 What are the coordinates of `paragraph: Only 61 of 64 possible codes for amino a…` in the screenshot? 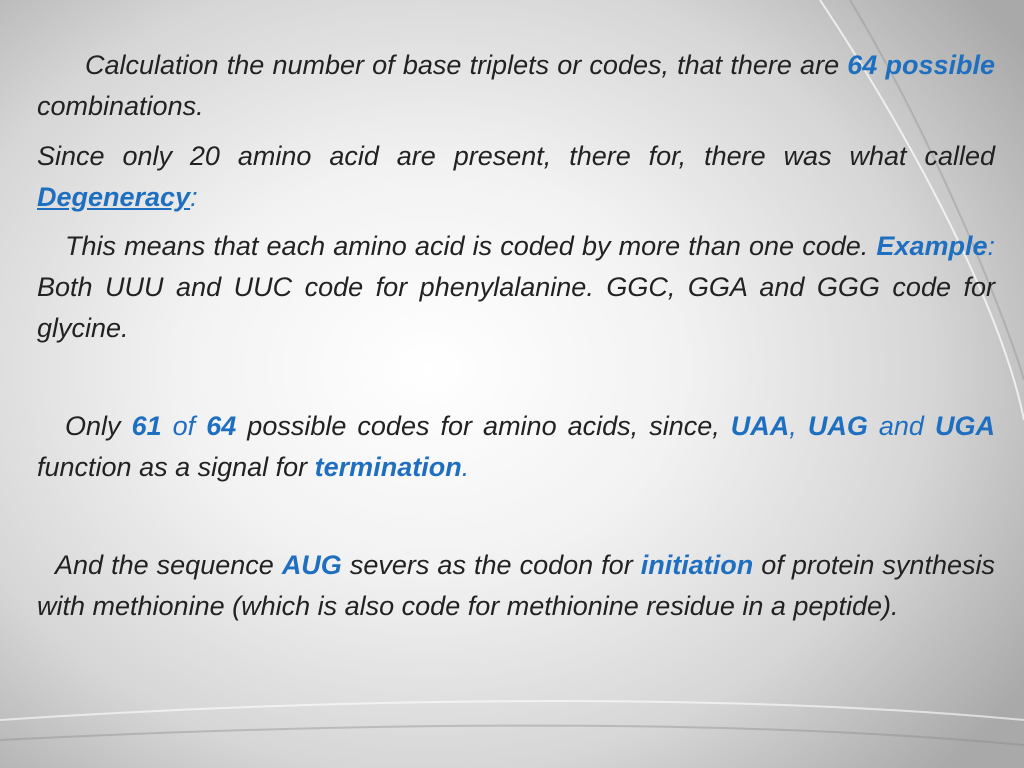 It's located at (516, 447).